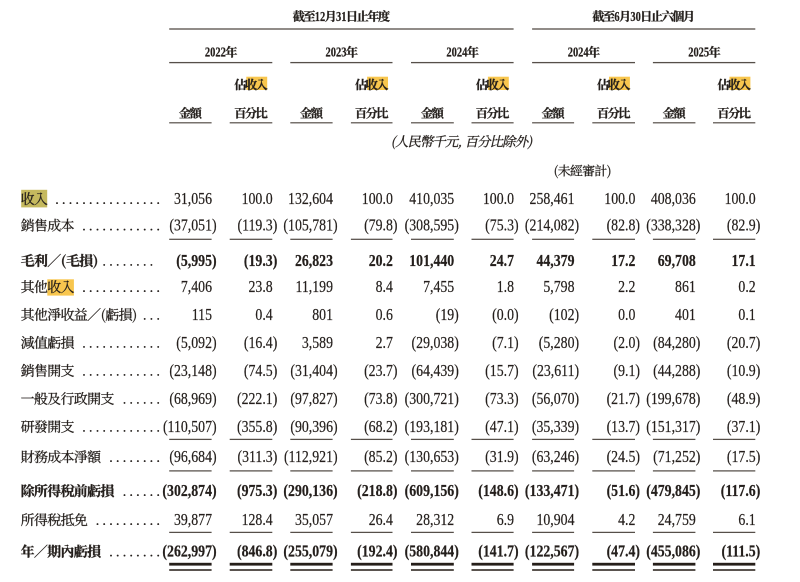  Describe the element at coordinates (190, 426) in the screenshot. I see `svg-text: (110,507)` at that location.